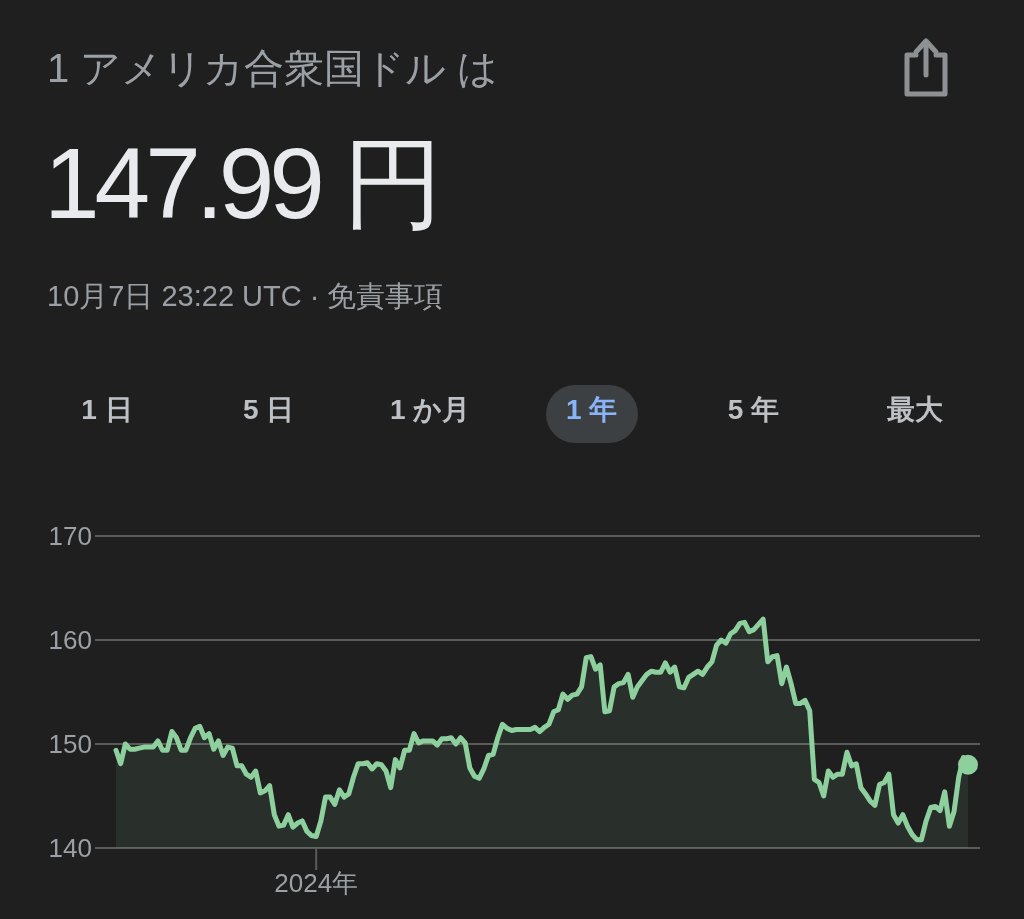 The width and height of the screenshot is (1024, 919). Describe the element at coordinates (268, 409) in the screenshot. I see `text: 5 日` at that location.